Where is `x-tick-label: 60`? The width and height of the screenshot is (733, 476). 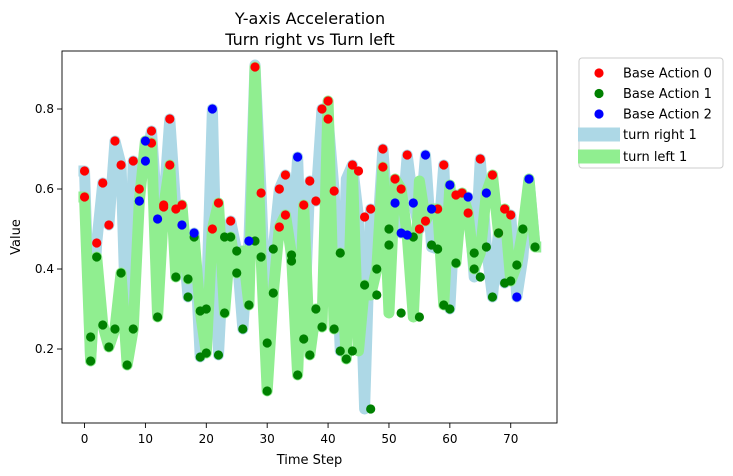
x-tick-label: 60 is located at coordinates (449, 439).